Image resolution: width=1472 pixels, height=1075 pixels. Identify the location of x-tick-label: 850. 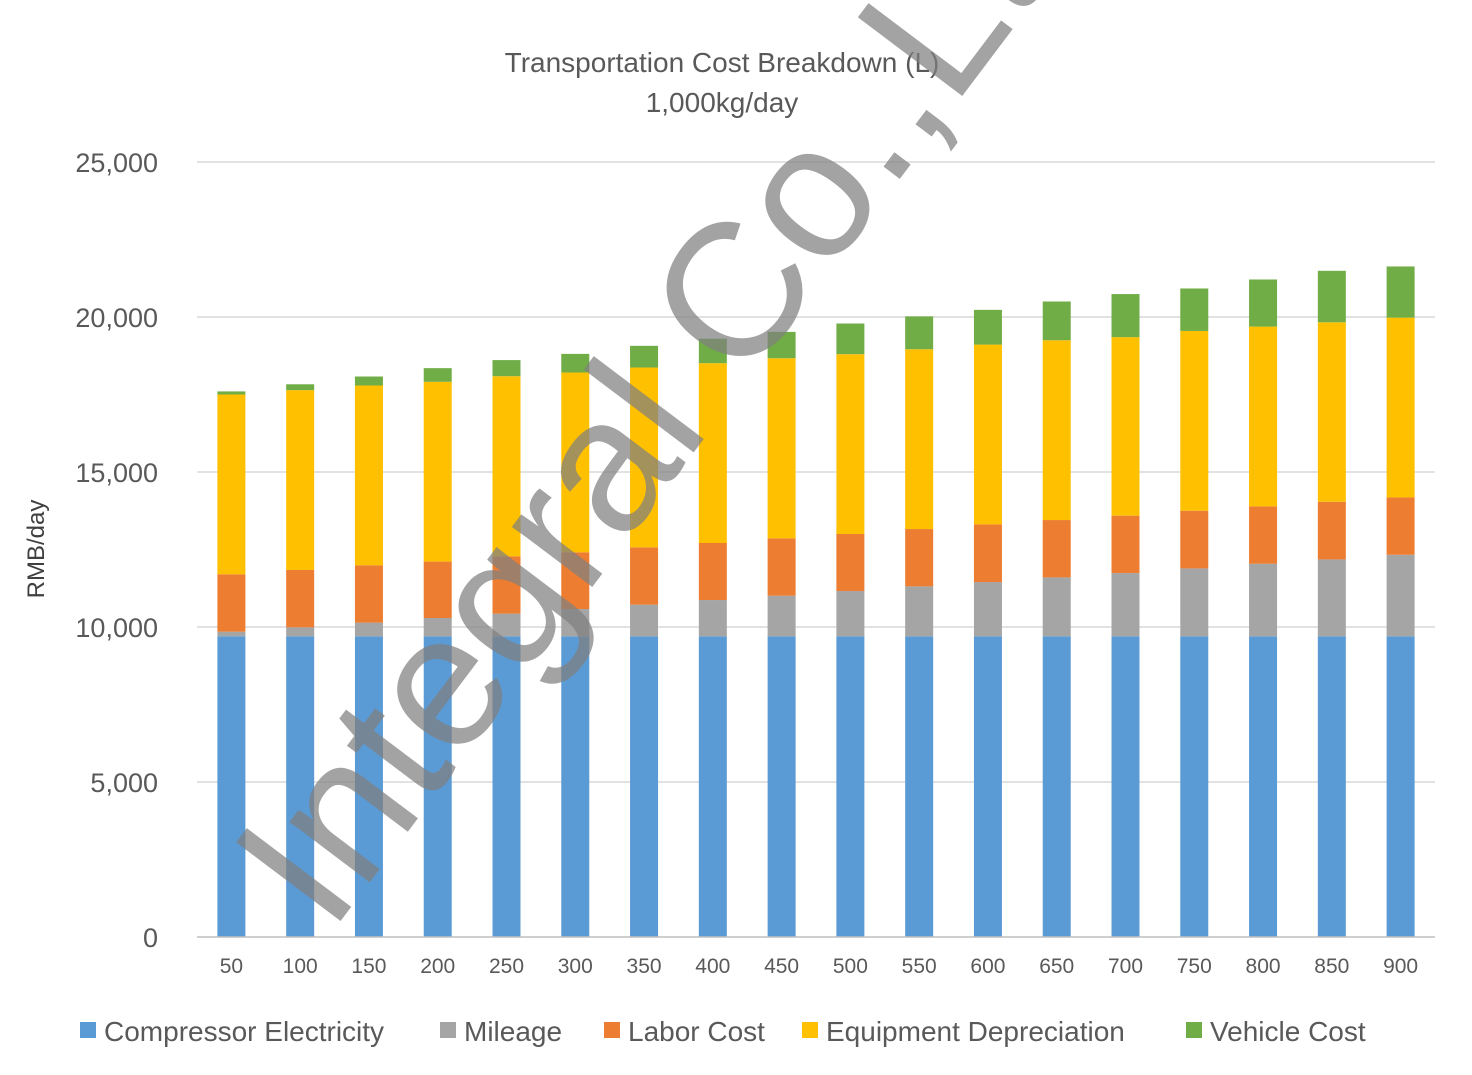
(1331, 966).